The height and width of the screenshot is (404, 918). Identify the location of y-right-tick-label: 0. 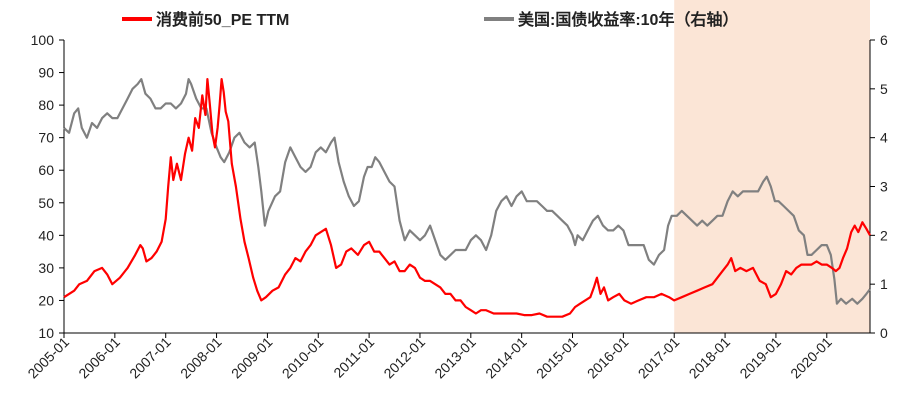
(884, 333).